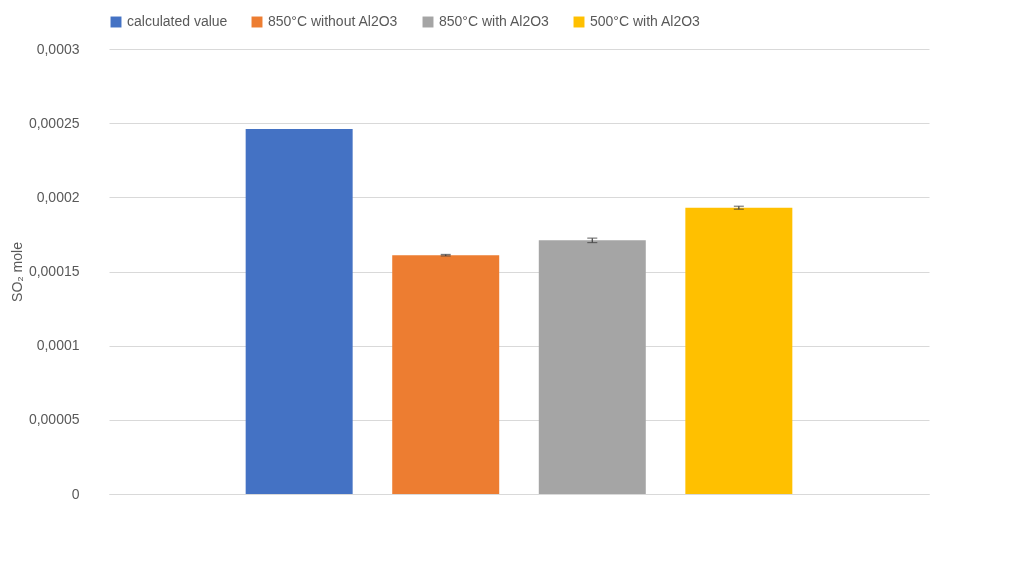  I want to click on y-axis-title: SO₂ mole, so click(16, 271).